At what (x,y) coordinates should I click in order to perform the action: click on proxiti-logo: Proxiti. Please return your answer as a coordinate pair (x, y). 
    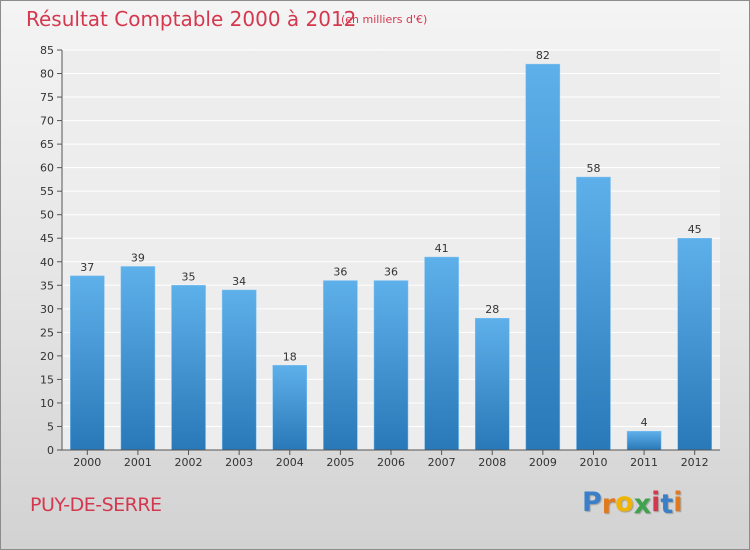
    Looking at the image, I should click on (632, 503).